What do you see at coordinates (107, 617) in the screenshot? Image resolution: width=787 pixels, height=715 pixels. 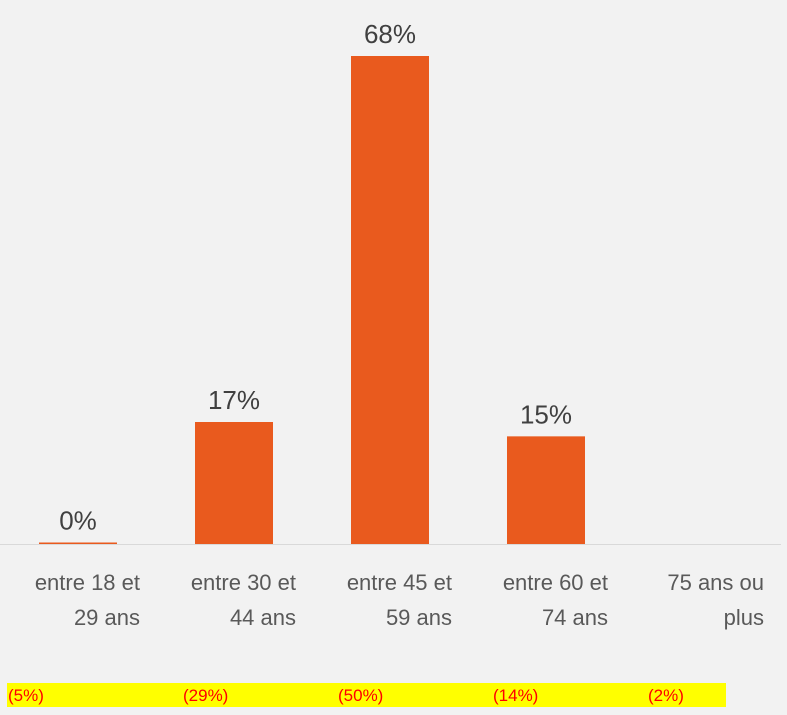 I see `category-label-line: 29 ans` at bounding box center [107, 617].